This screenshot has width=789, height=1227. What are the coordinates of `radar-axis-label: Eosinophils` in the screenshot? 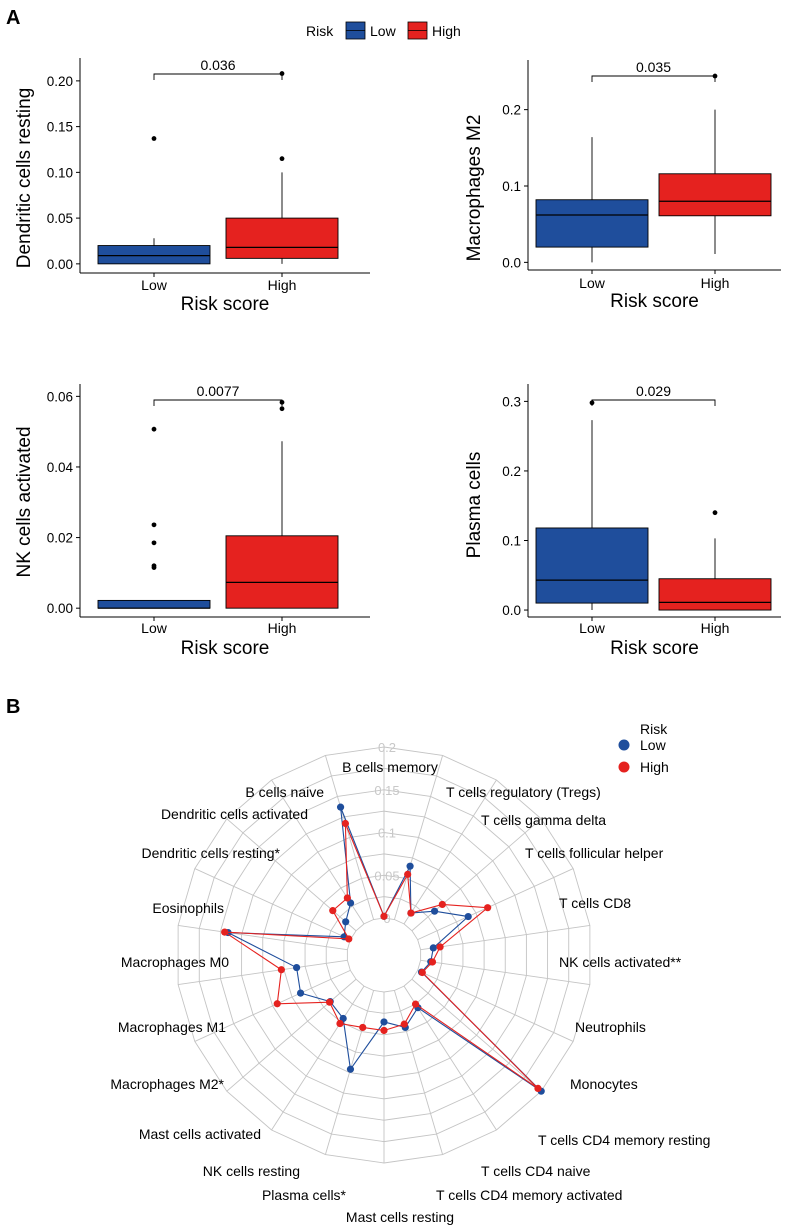 It's located at (188, 908).